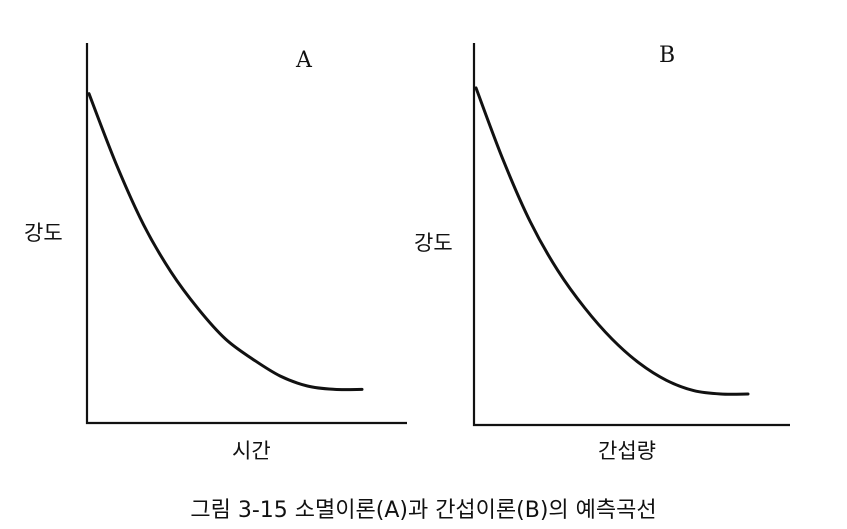 The image size is (847, 529). What do you see at coordinates (627, 451) in the screenshot?
I see `chart-b-xlabel: 간섭량` at bounding box center [627, 451].